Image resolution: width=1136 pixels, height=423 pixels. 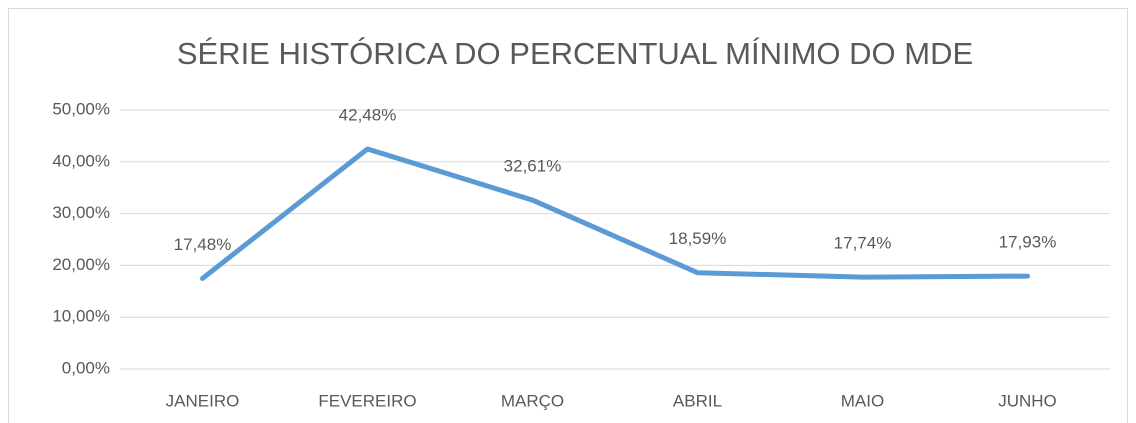 What do you see at coordinates (533, 166) in the screenshot?
I see `data-label: 32,61%` at bounding box center [533, 166].